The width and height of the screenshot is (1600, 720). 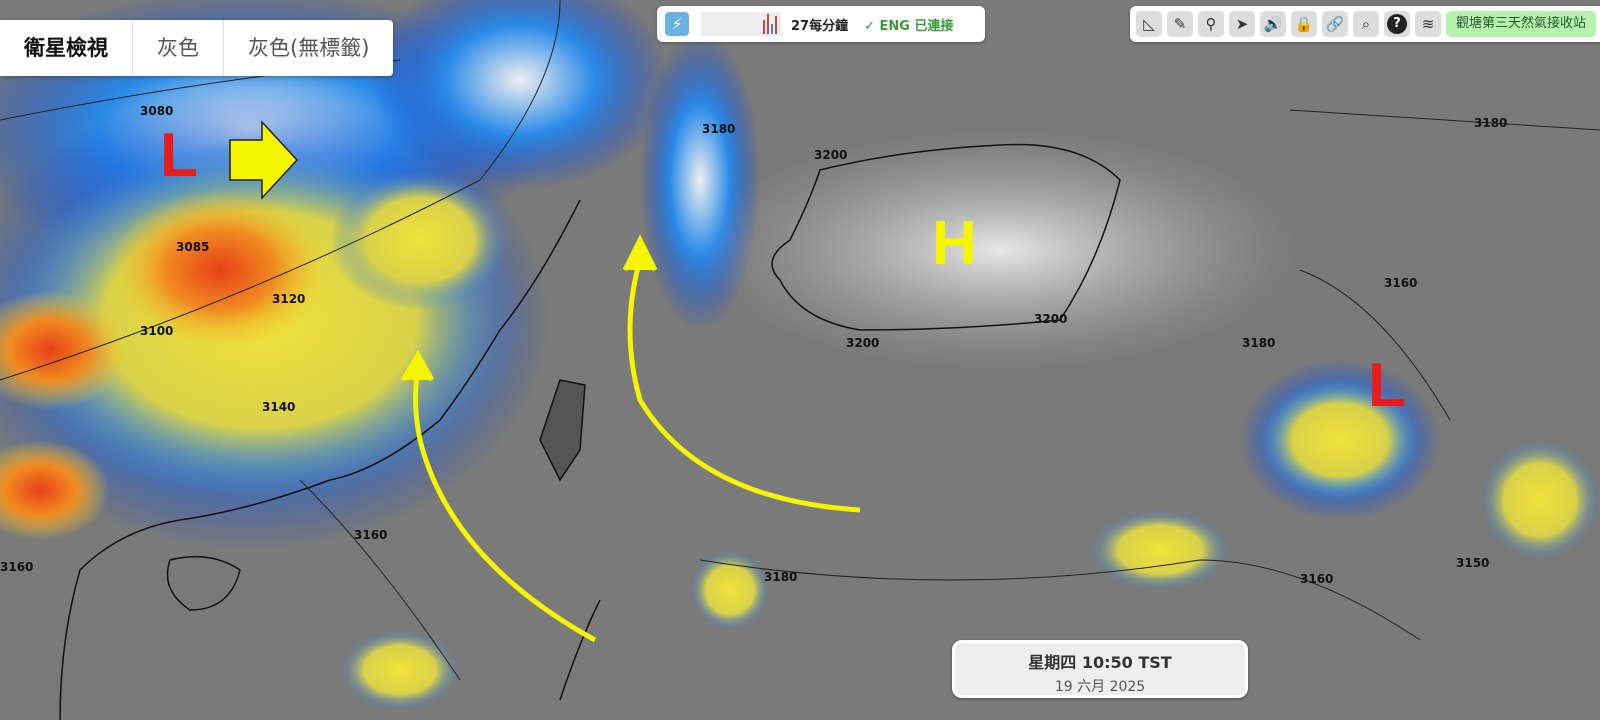 I want to click on pencil-icon: ✎, so click(x=1180, y=24).